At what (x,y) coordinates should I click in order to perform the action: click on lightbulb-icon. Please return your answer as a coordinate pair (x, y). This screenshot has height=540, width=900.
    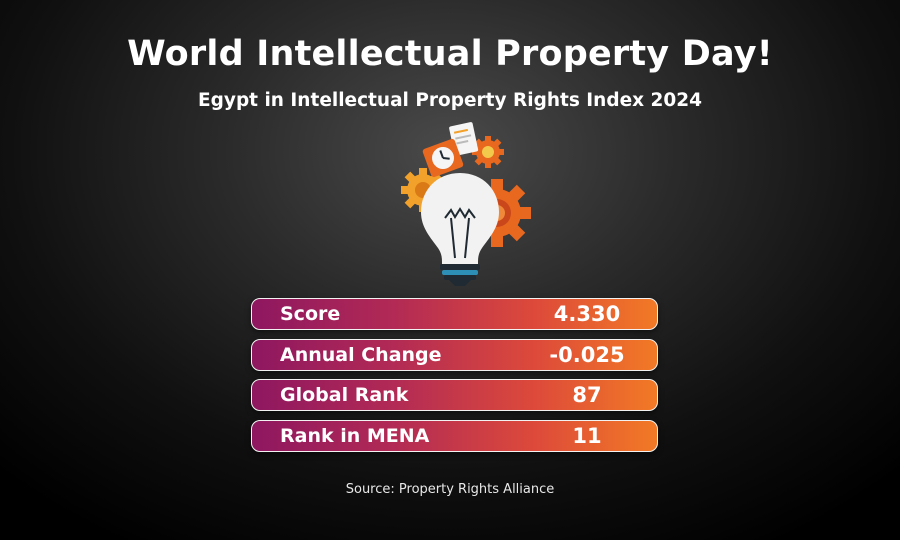
    Looking at the image, I should click on (460, 229).